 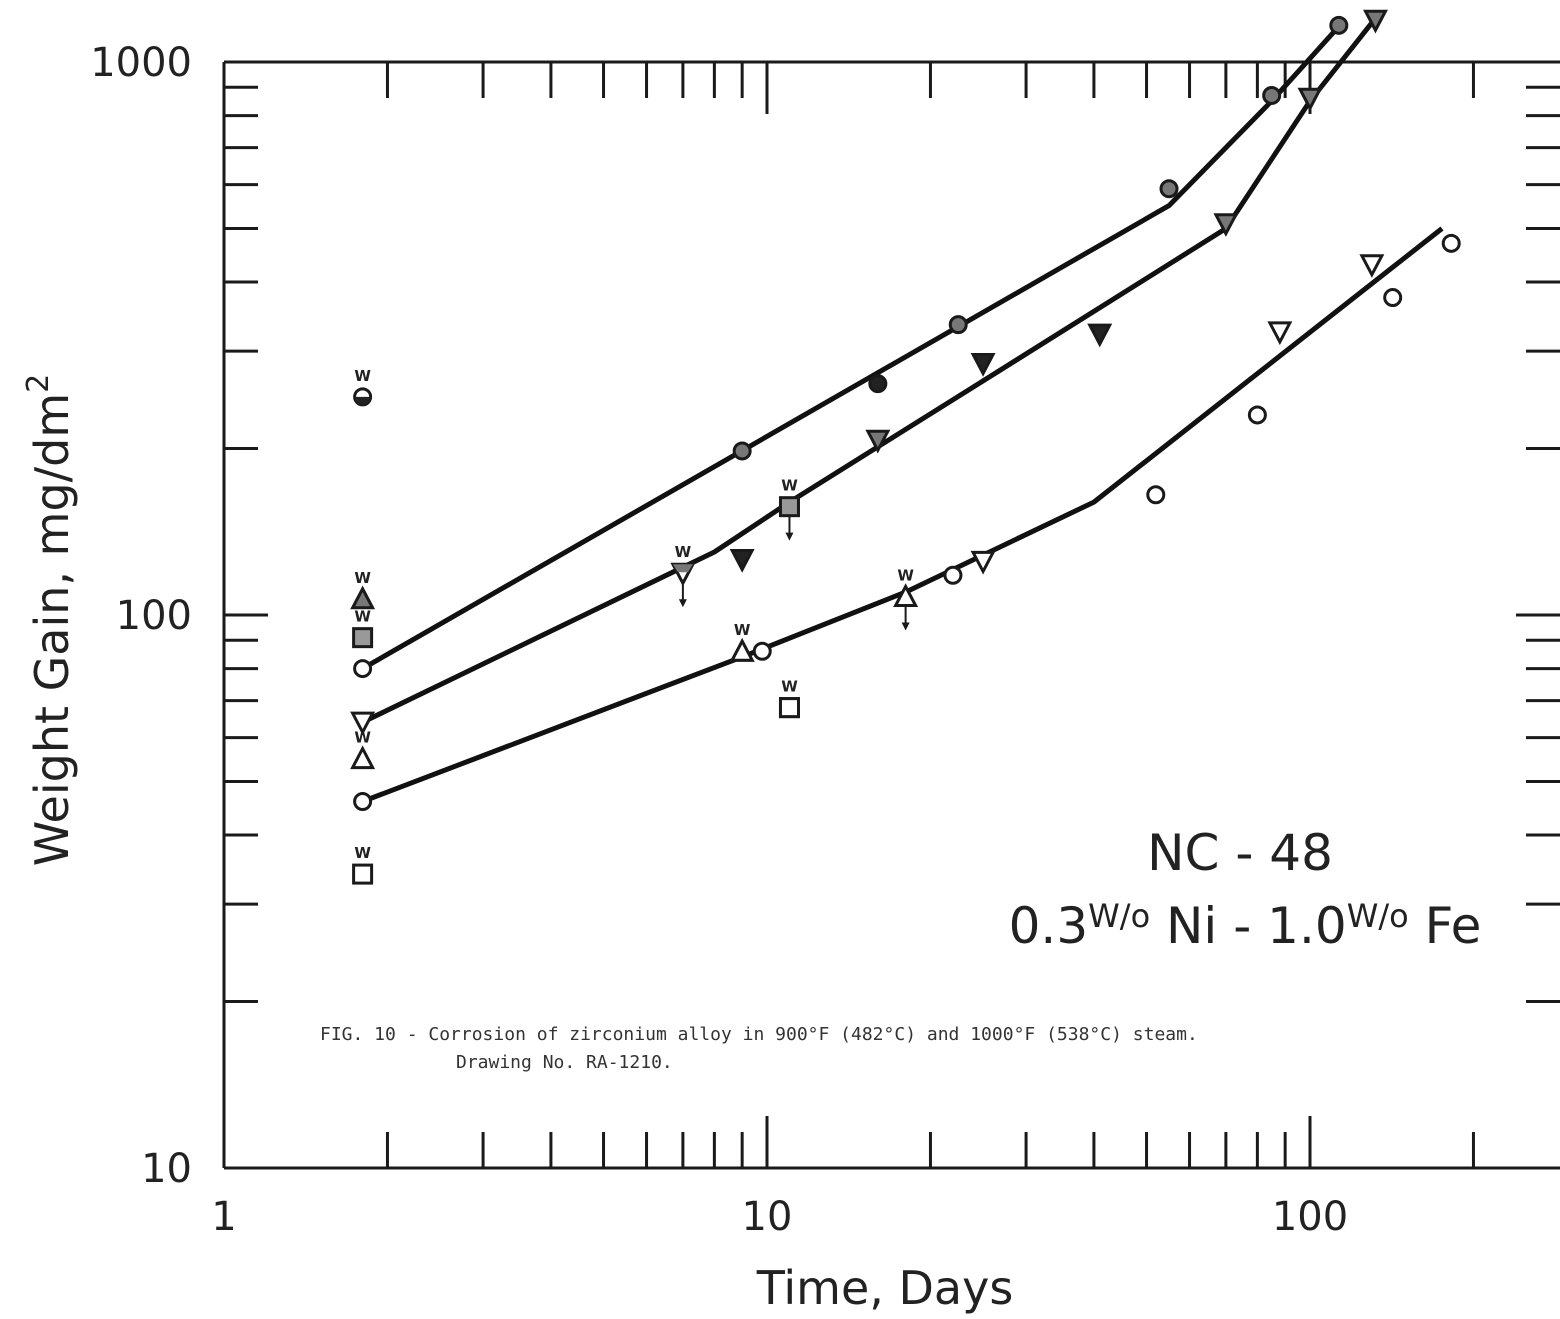 I want to click on alloy-name: NC - 48, so click(x=1240, y=853).